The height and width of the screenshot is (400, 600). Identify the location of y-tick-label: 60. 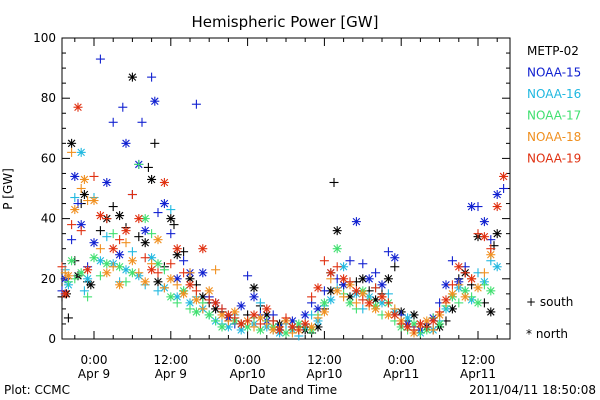
(48, 158).